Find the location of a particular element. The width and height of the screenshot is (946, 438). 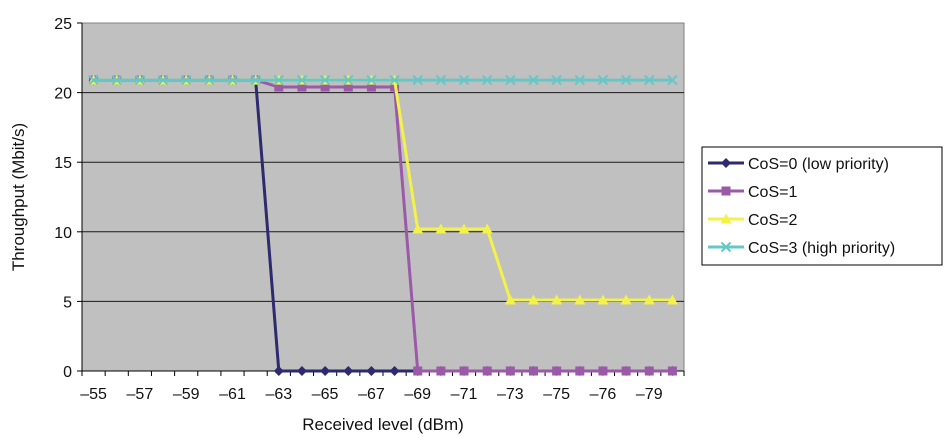

legend-item: CoS=1 is located at coordinates (752, 192).